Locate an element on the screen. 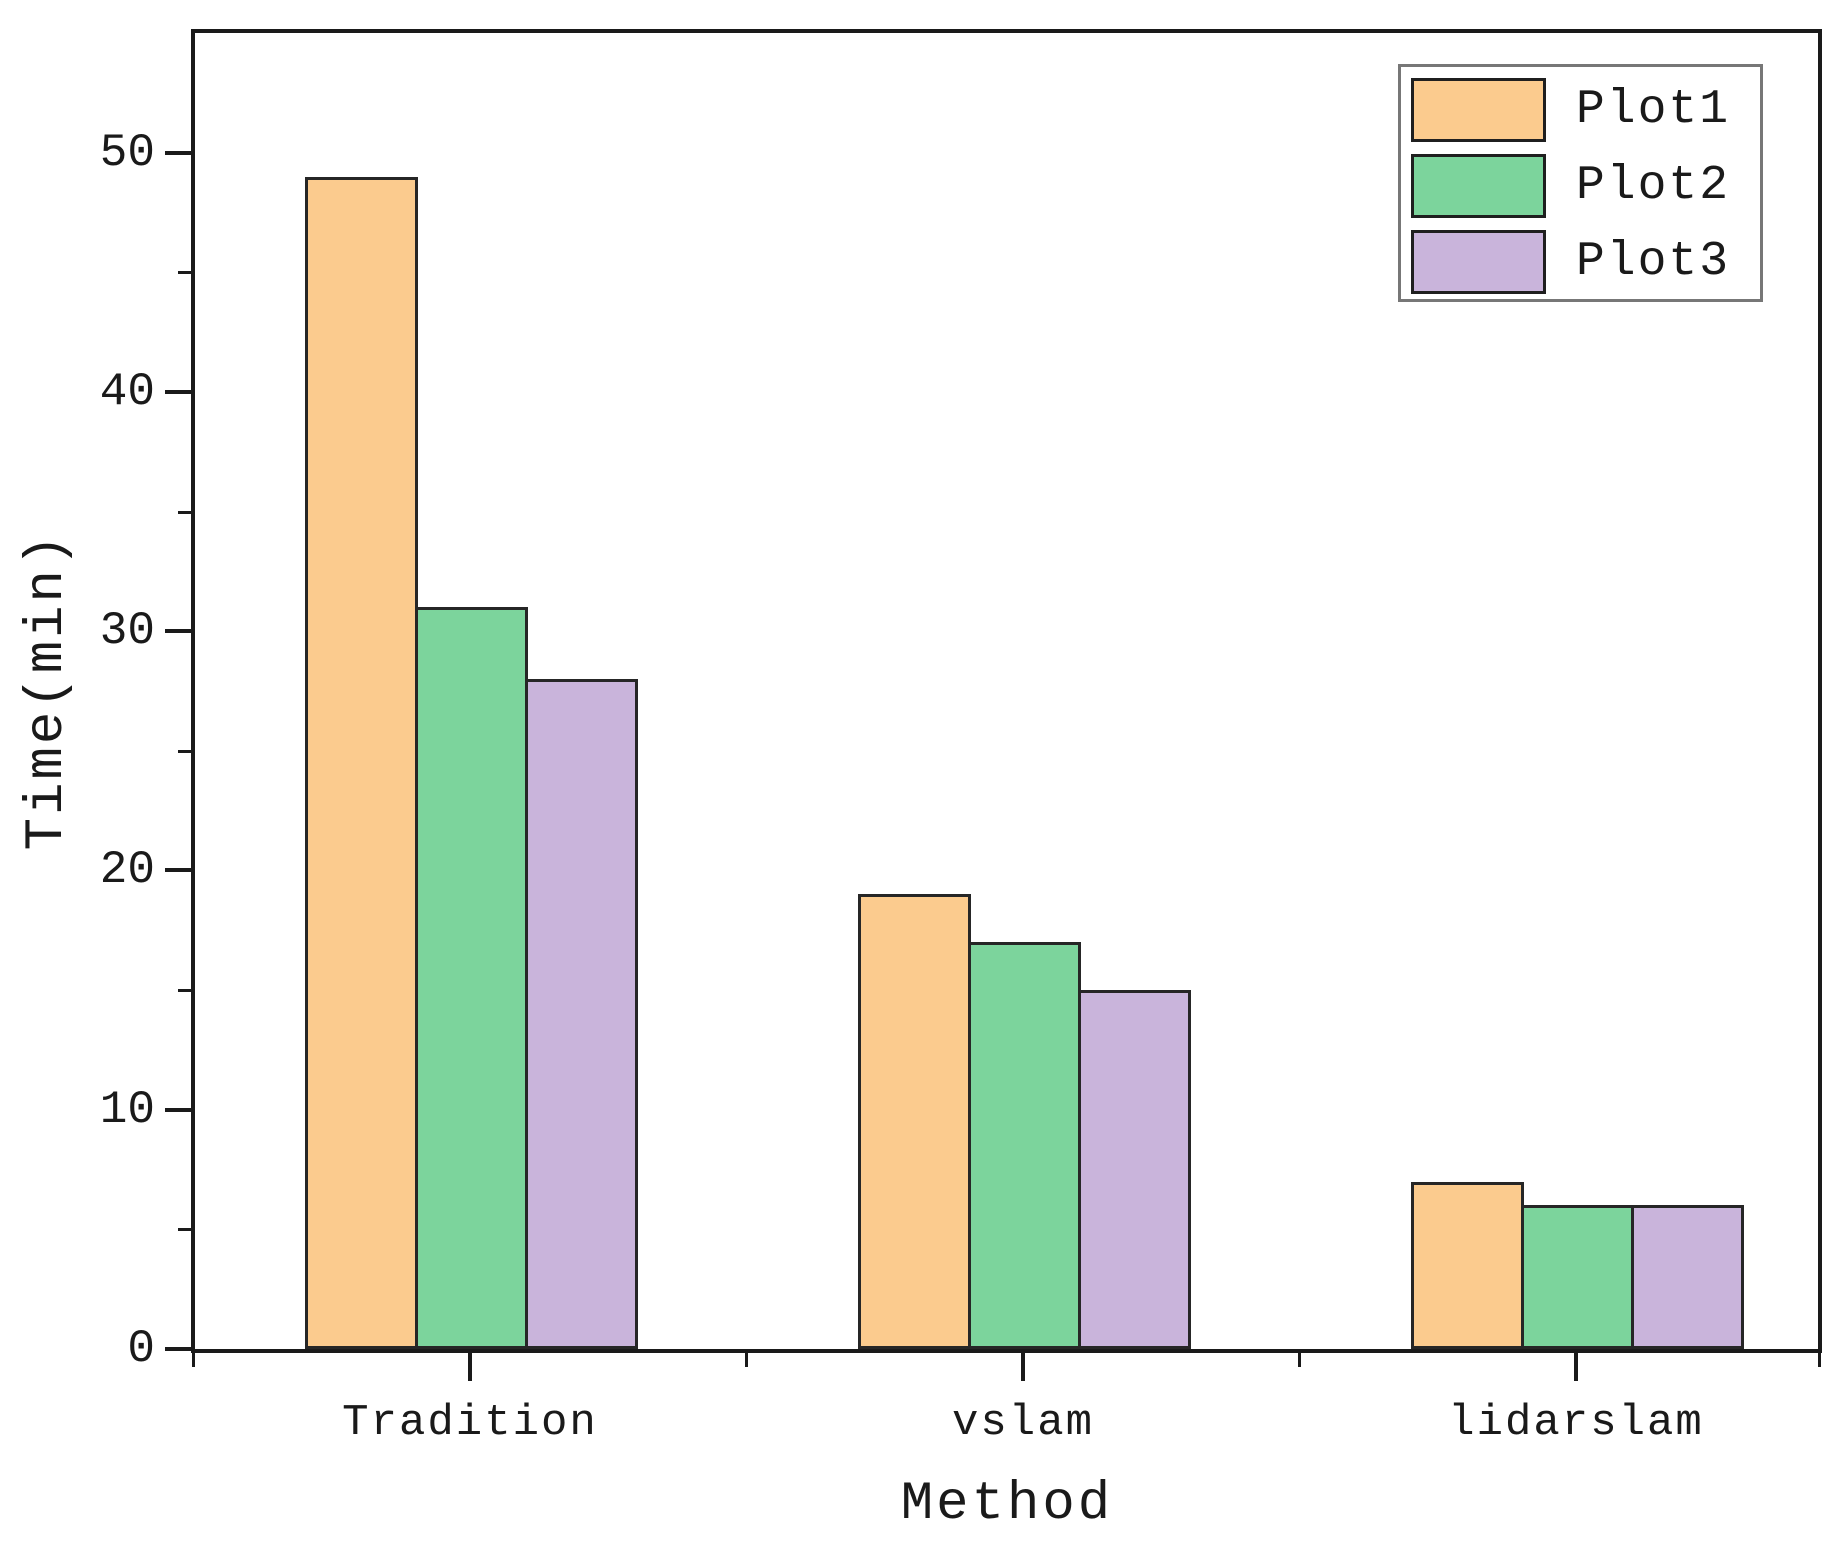 Image resolution: width=1843 pixels, height=1557 pixels. bar-plot1-tradition is located at coordinates (361, 763).